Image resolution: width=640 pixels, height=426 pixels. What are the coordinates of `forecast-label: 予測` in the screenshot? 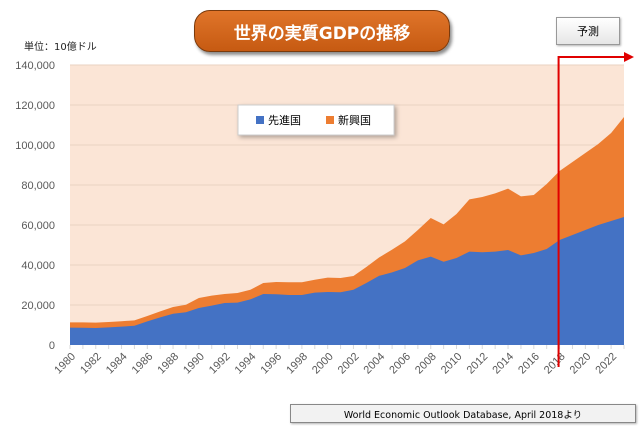 It's located at (588, 31).